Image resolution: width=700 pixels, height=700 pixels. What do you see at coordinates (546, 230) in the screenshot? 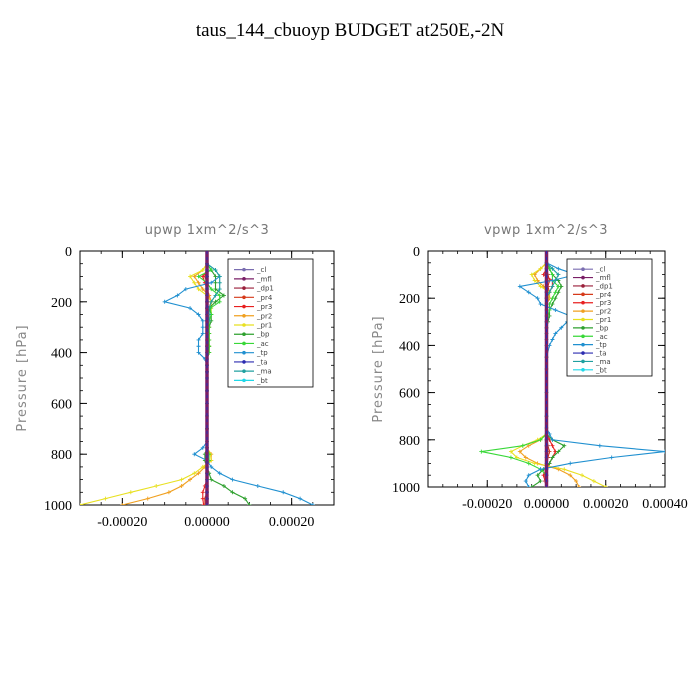
I see `panel-title: vpwp 1xm^2/s^3` at bounding box center [546, 230].